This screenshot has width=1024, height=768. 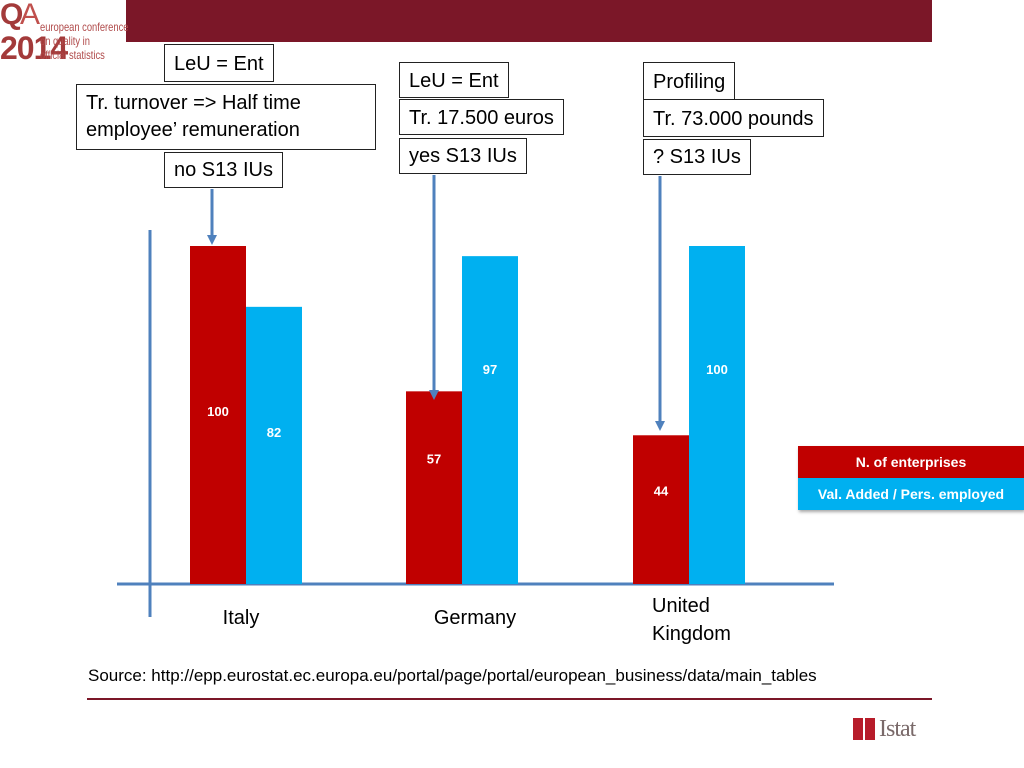 I want to click on logo-line-3: official statistics, so click(x=72, y=55).